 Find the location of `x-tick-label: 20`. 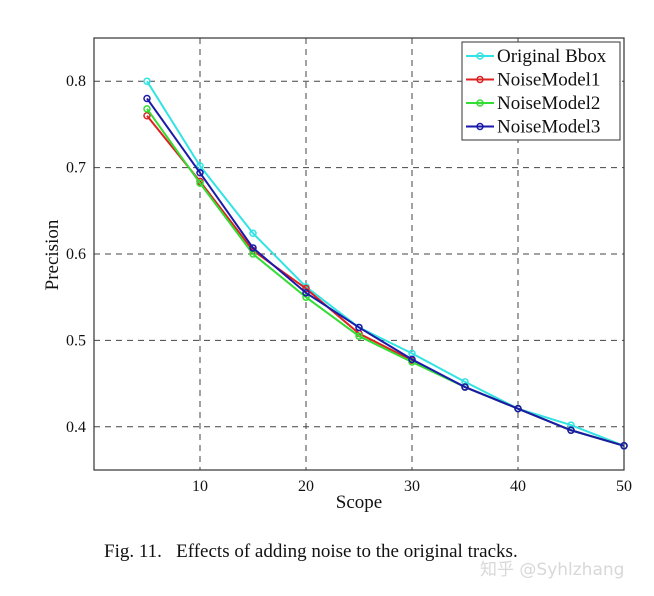

x-tick-label: 20 is located at coordinates (306, 486).